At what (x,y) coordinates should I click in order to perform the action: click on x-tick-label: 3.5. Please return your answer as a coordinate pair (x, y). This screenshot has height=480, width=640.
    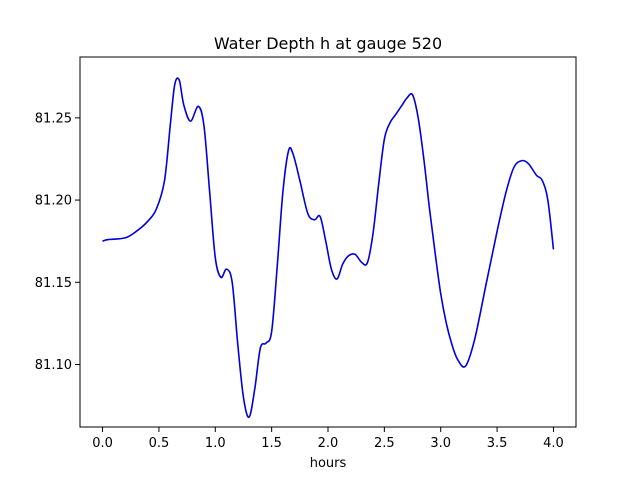
    Looking at the image, I should click on (497, 443).